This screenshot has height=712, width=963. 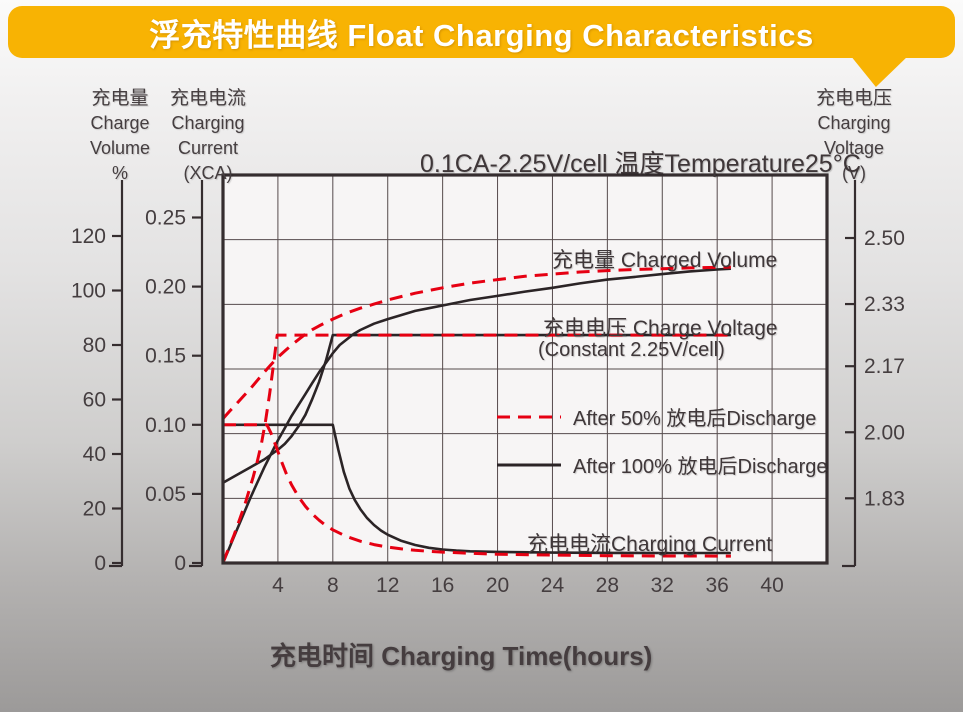 I want to click on axis-title-line: Charge, so click(x=120, y=123).